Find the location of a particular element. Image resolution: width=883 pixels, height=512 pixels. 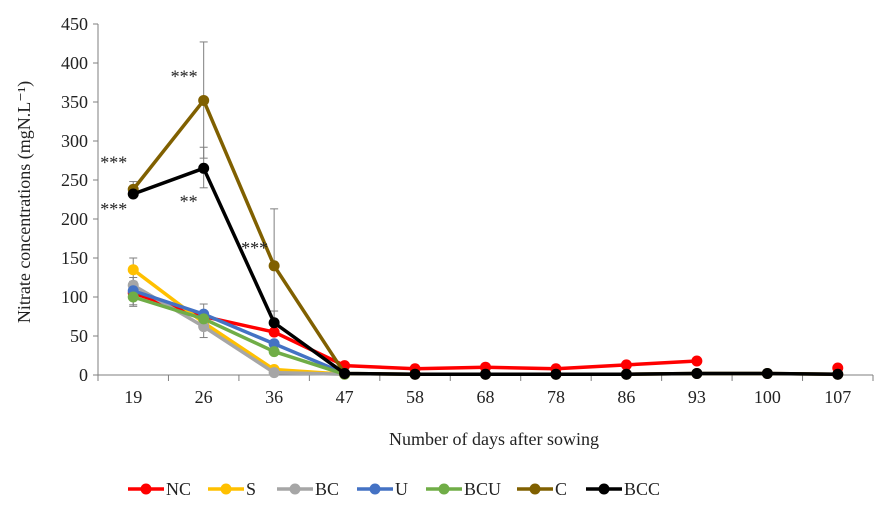

y-tick-label: 300 is located at coordinates (74, 141).